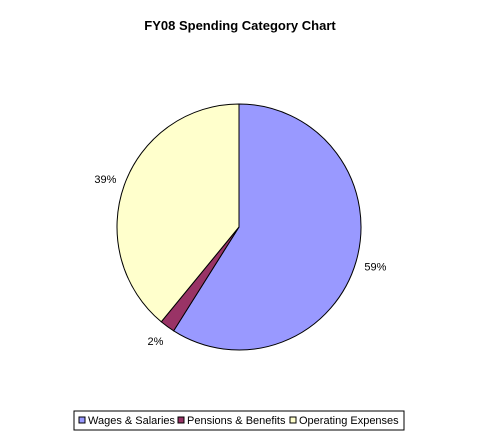  What do you see at coordinates (132, 421) in the screenshot?
I see `legend-label-0: Wages & Salaries` at bounding box center [132, 421].